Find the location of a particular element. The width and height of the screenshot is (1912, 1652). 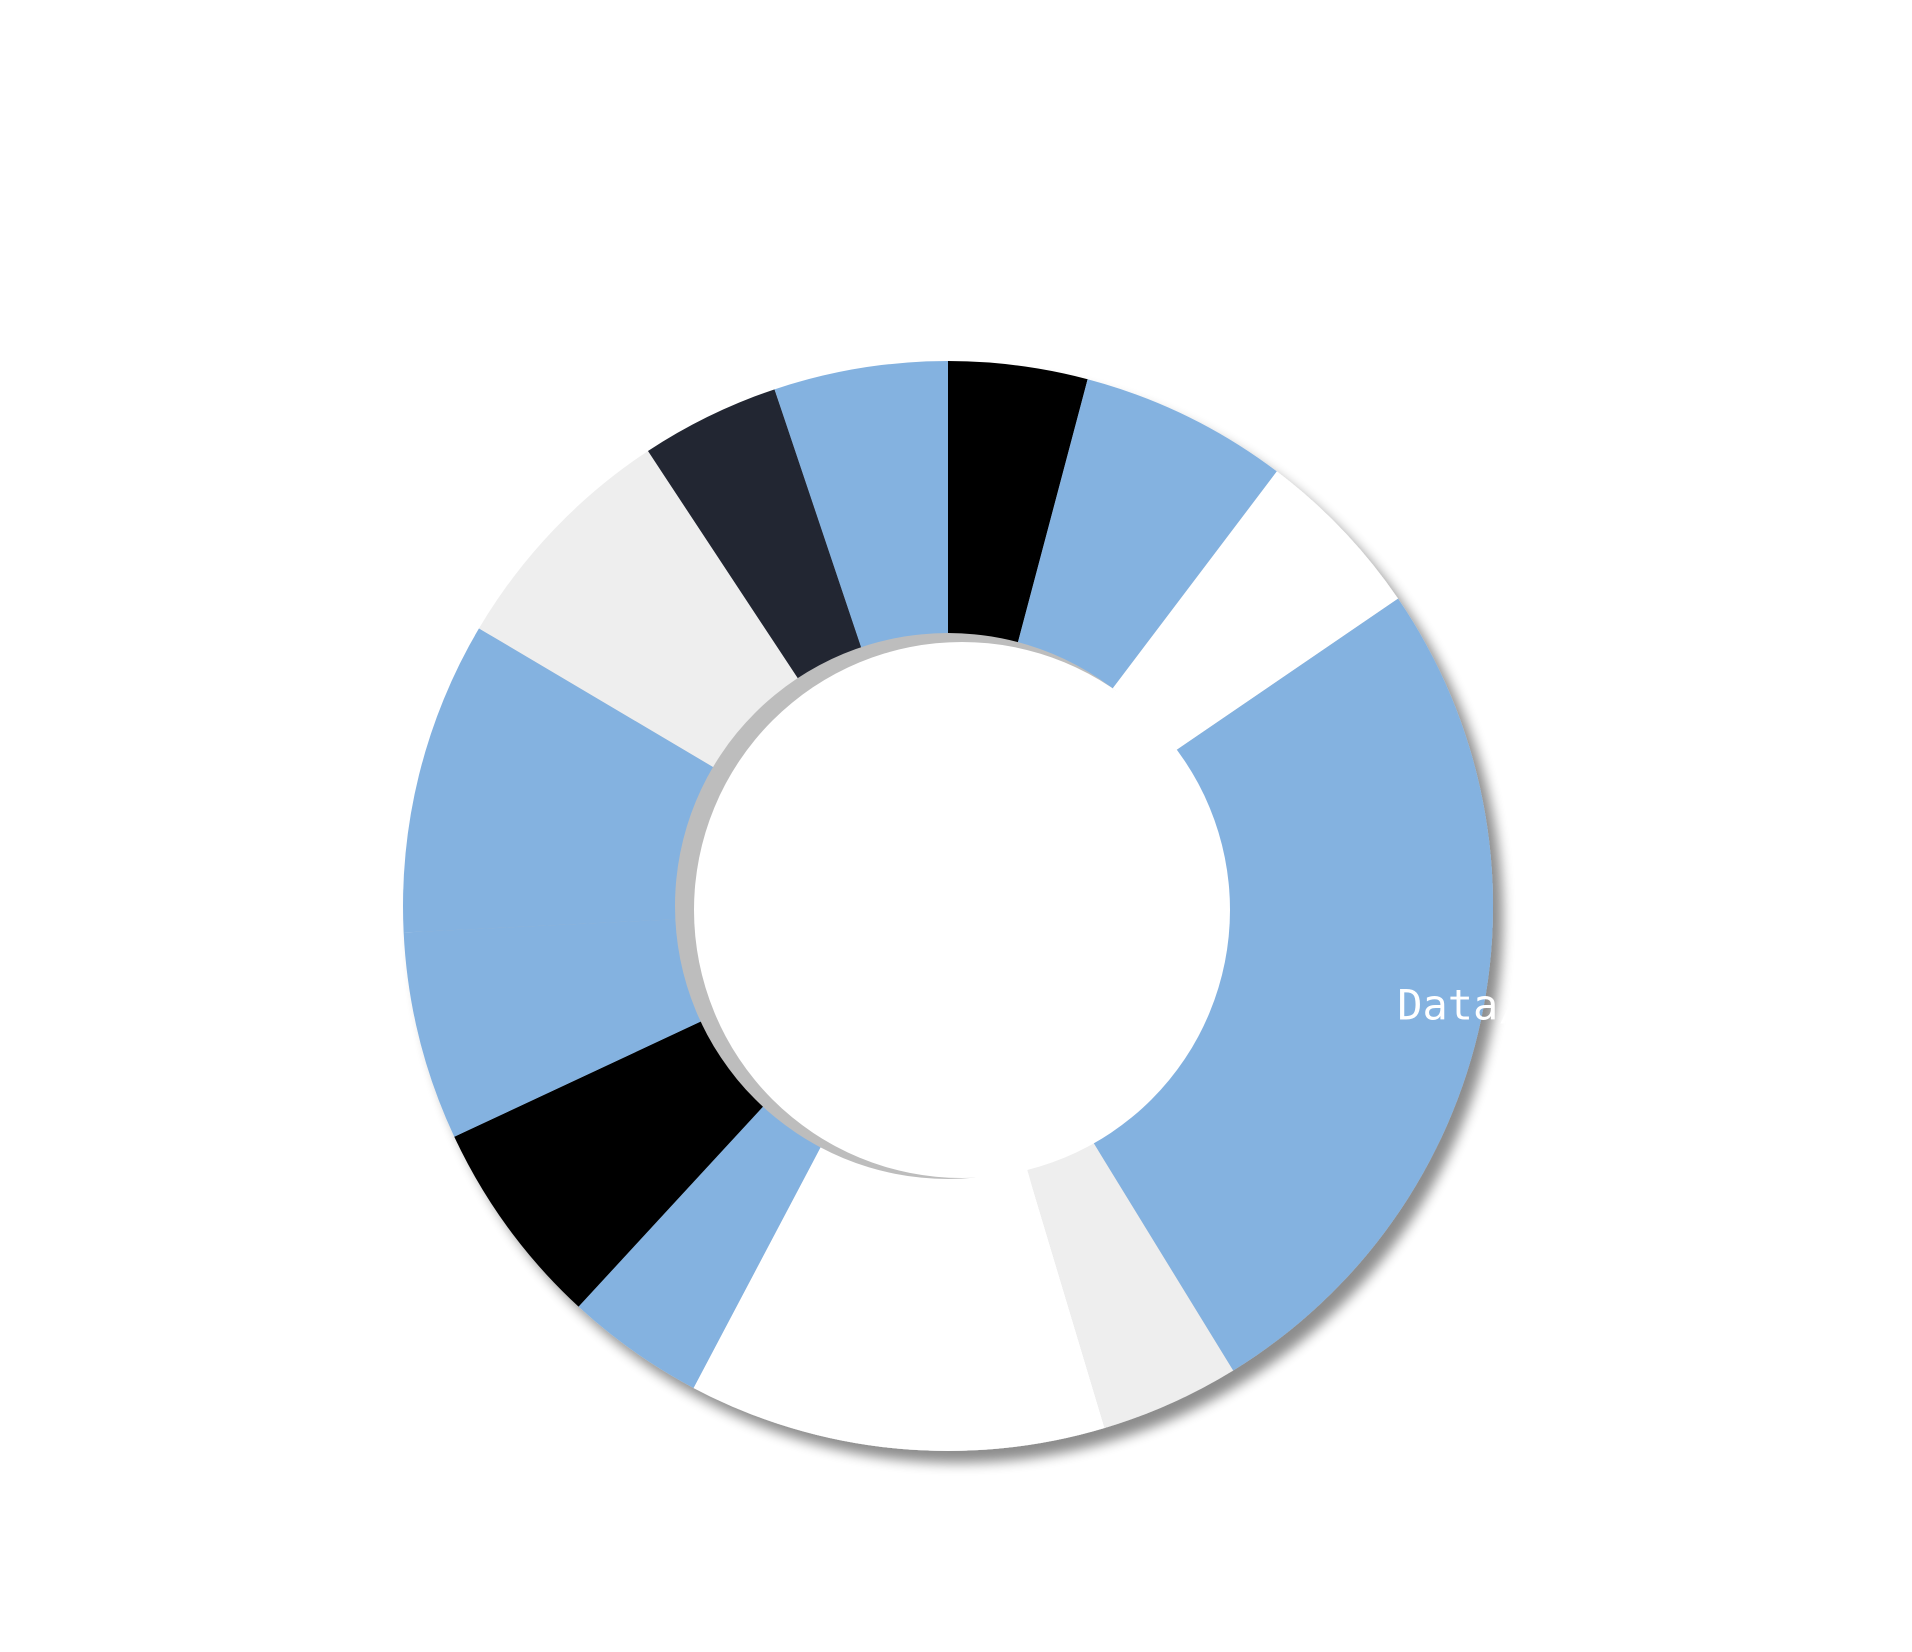

slice-trading-platform-brokerage-cex is located at coordinates (754, 534).